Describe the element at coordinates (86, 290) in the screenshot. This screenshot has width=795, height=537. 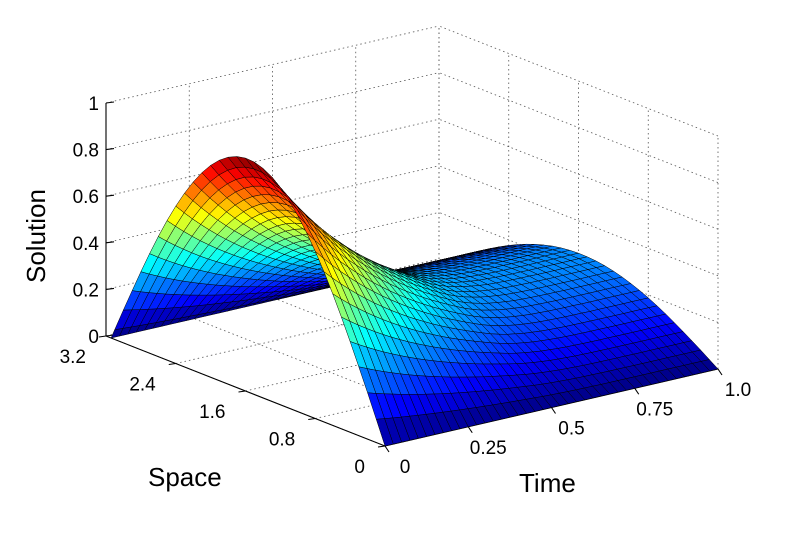
I see `z-tick-label: 0.2` at that location.